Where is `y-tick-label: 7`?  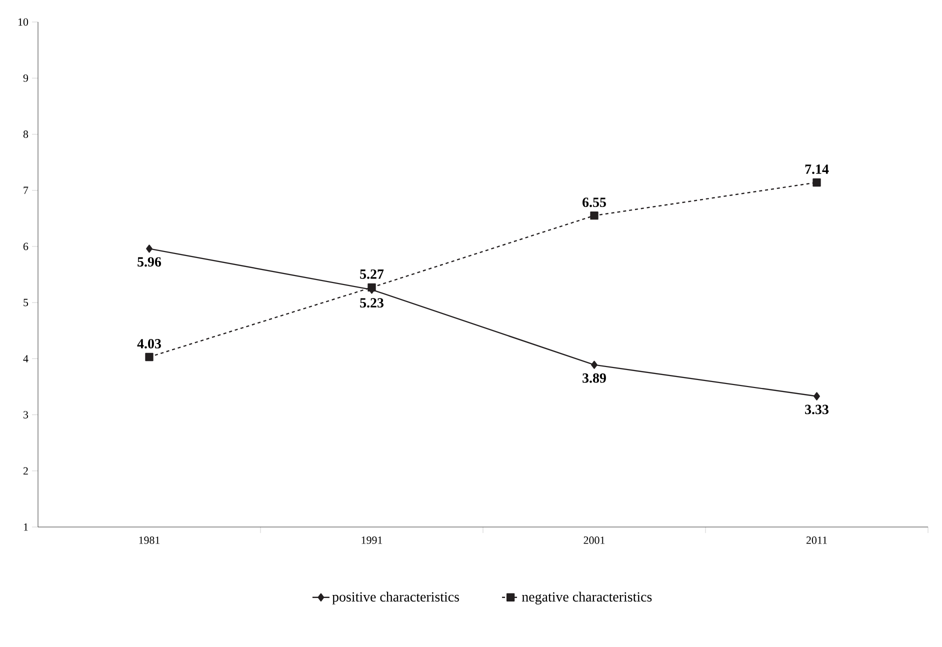
y-tick-label: 7 is located at coordinates (26, 190).